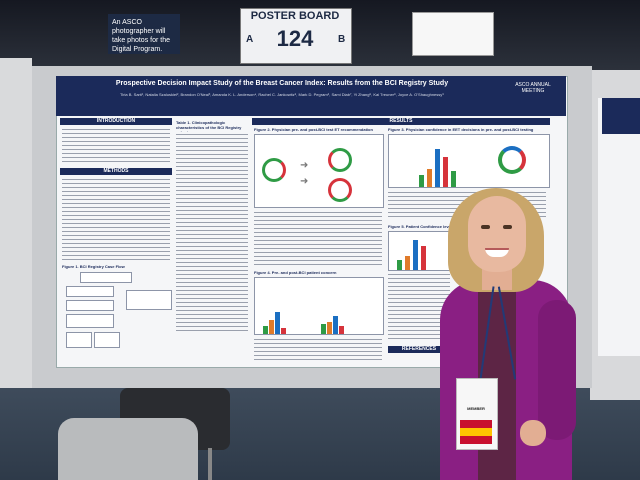 The height and width of the screenshot is (480, 640). Describe the element at coordinates (319, 306) in the screenshot. I see `figure4-panel` at that location.